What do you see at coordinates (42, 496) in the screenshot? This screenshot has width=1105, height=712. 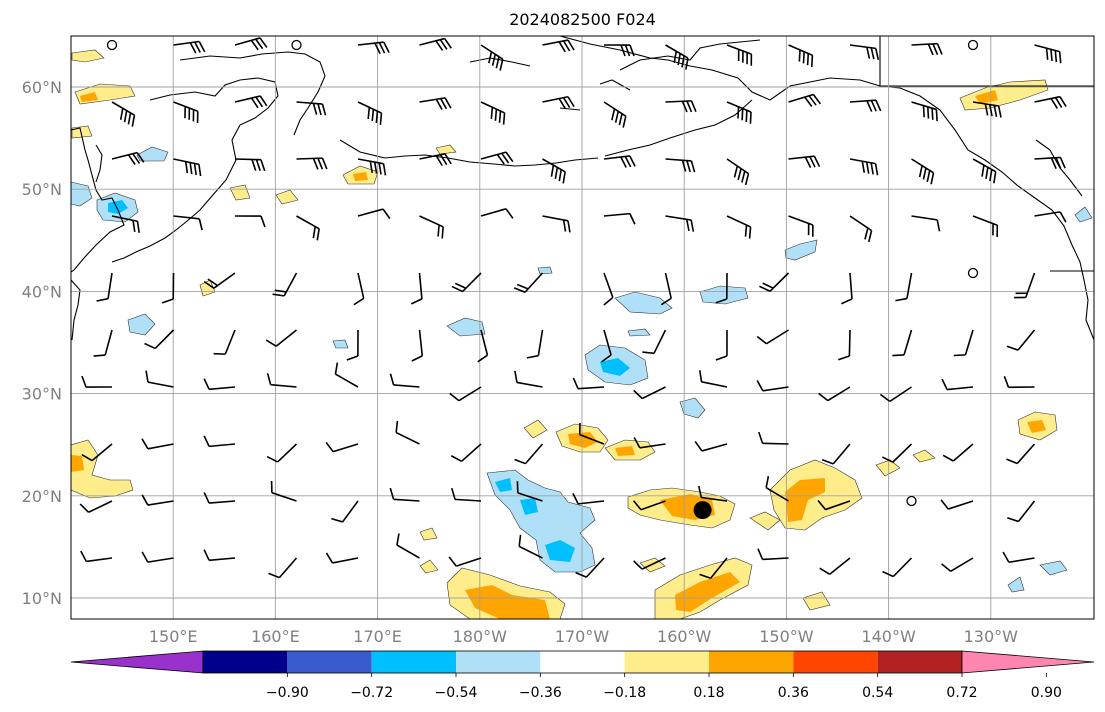 I see `latitude-label: 20°N` at bounding box center [42, 496].